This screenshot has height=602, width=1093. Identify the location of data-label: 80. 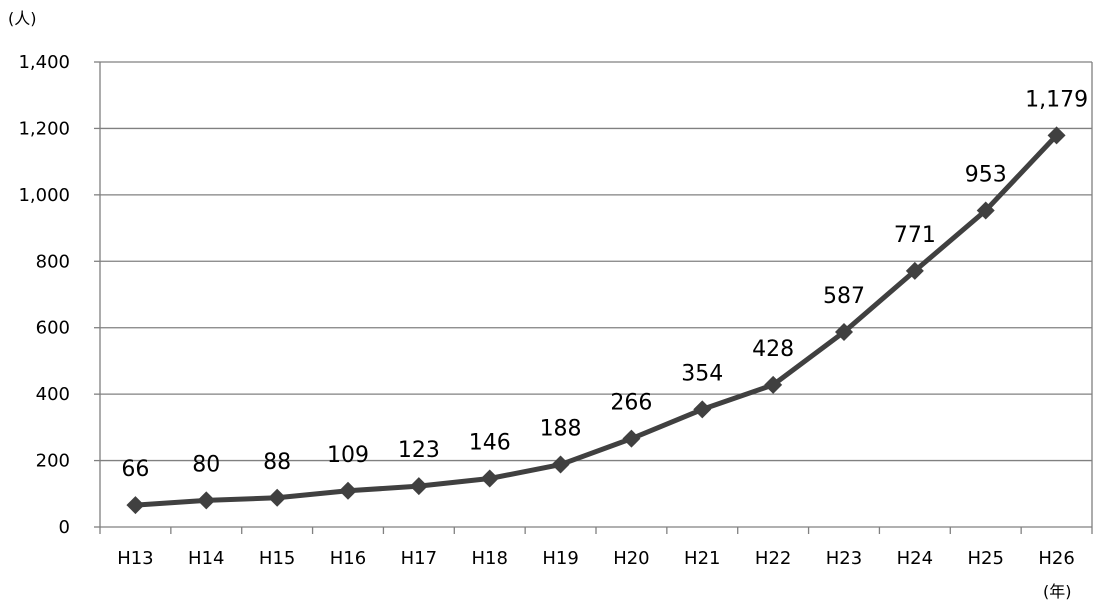
(206, 464).